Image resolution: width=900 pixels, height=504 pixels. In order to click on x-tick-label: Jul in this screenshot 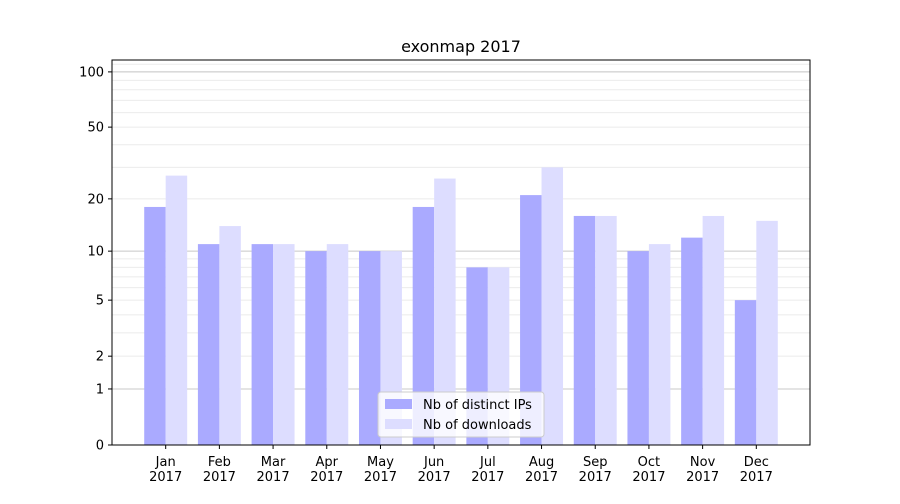, I will do `click(487, 462)`.